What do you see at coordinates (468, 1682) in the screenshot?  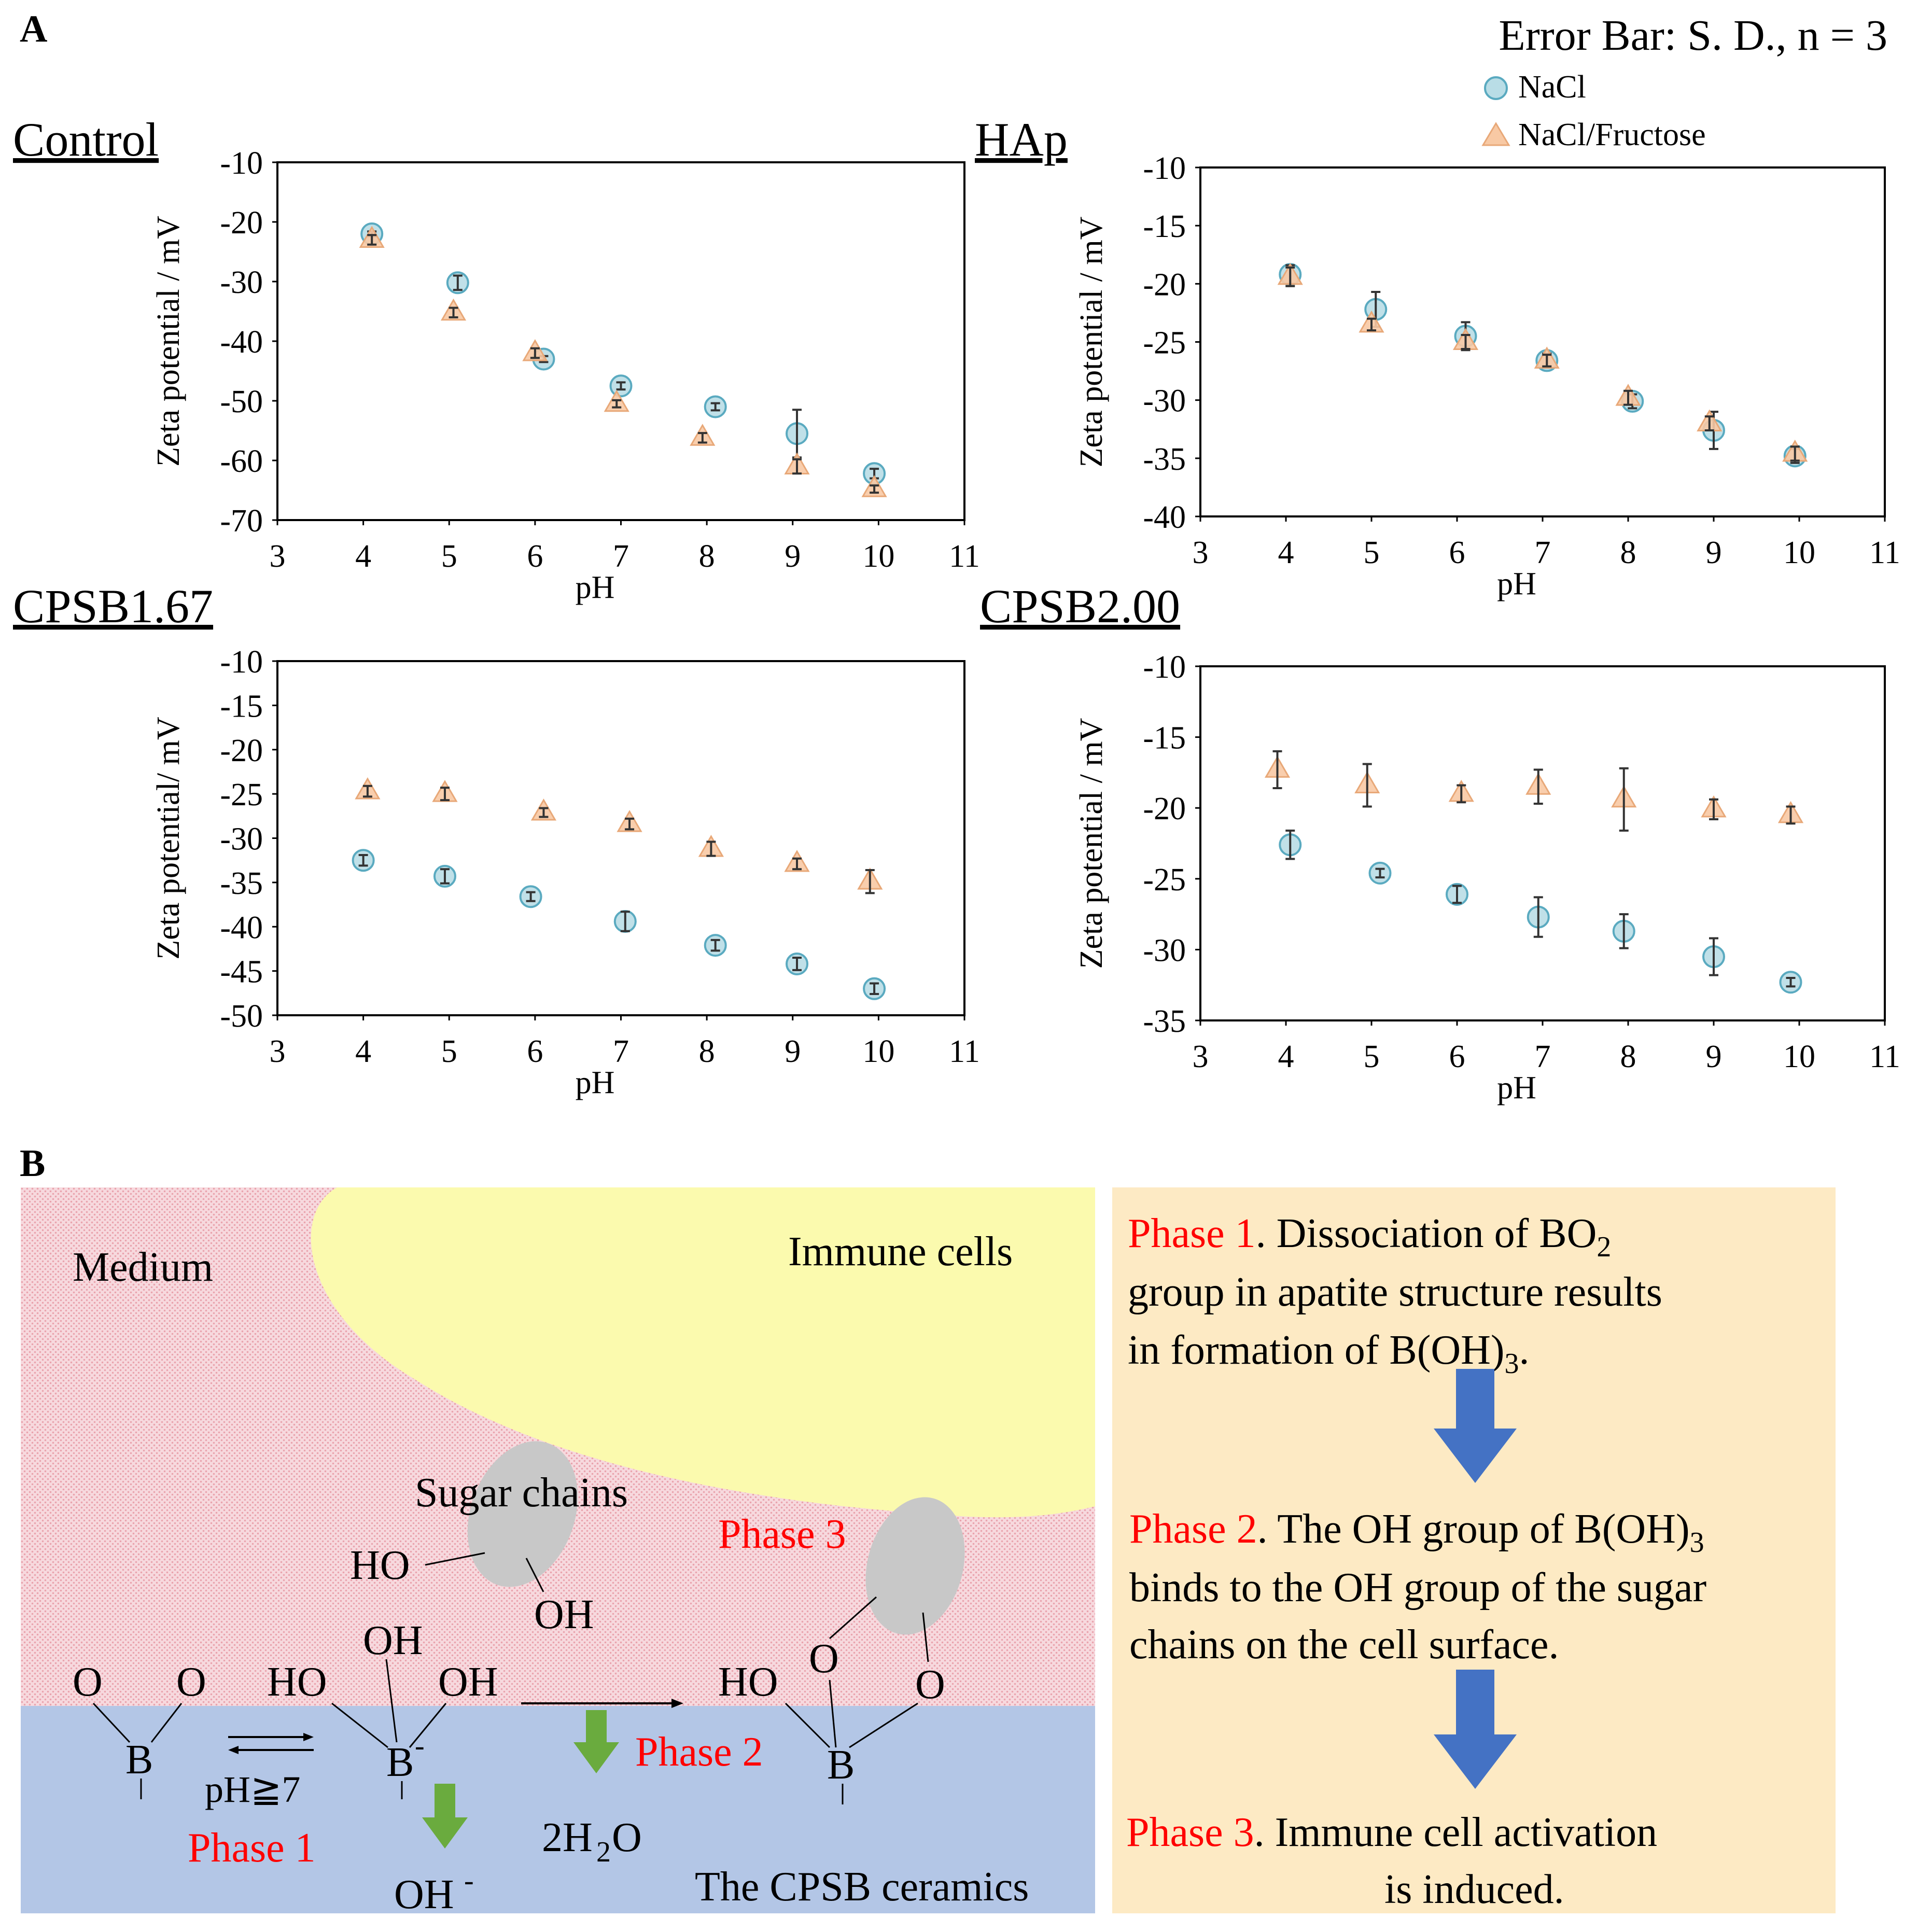 I see `species2-oh-right: OH` at bounding box center [468, 1682].